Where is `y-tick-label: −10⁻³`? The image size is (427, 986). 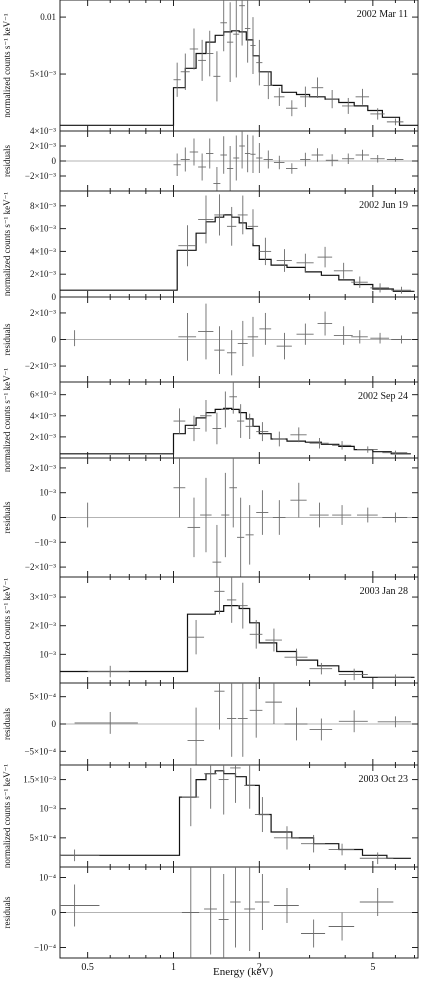 y-tick-label: −10⁻³ is located at coordinates (45, 542).